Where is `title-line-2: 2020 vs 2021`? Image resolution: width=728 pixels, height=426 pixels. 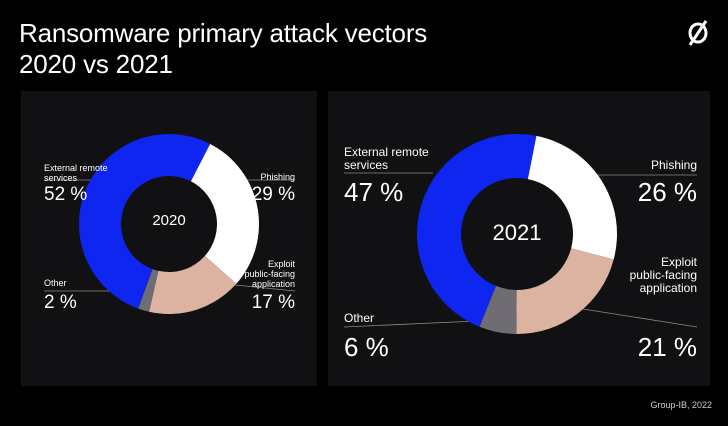 title-line-2: 2020 vs 2021 is located at coordinates (96, 64).